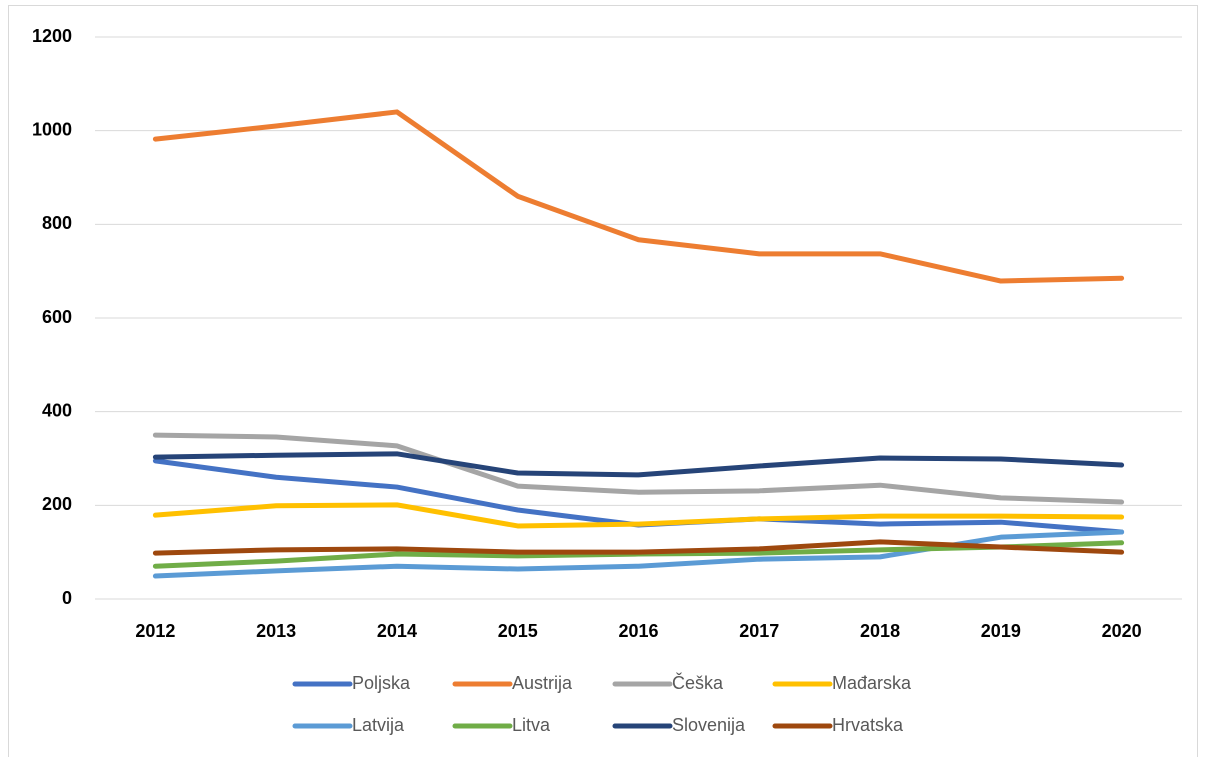 The image size is (1205, 757). Describe the element at coordinates (518, 631) in the screenshot. I see `x-tick-label: 2015` at that location.